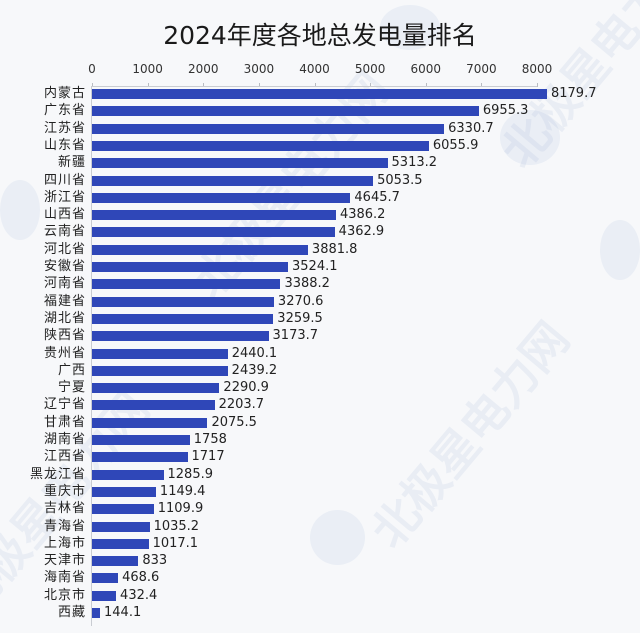 This screenshot has height=633, width=640. Describe the element at coordinates (180, 509) in the screenshot. I see `value-label: 1109.9` at that location.